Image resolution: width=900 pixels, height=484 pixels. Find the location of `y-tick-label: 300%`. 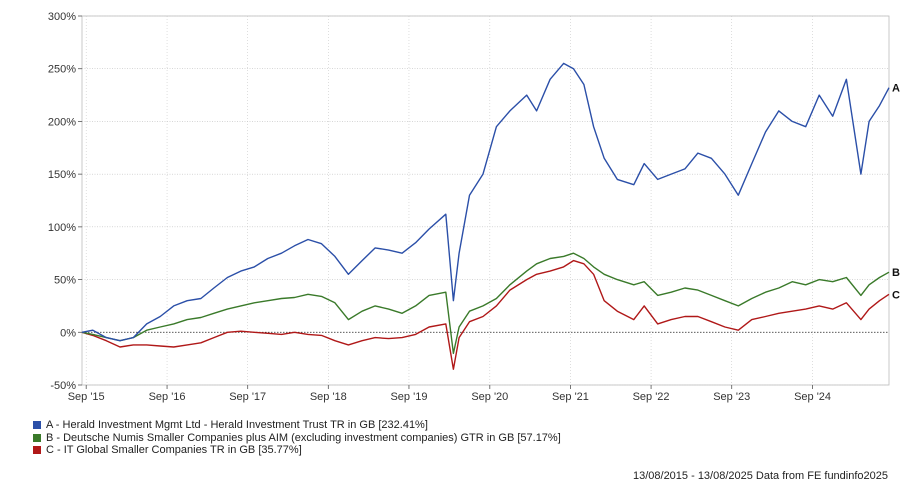

y-tick-label: 300% is located at coordinates (62, 17).